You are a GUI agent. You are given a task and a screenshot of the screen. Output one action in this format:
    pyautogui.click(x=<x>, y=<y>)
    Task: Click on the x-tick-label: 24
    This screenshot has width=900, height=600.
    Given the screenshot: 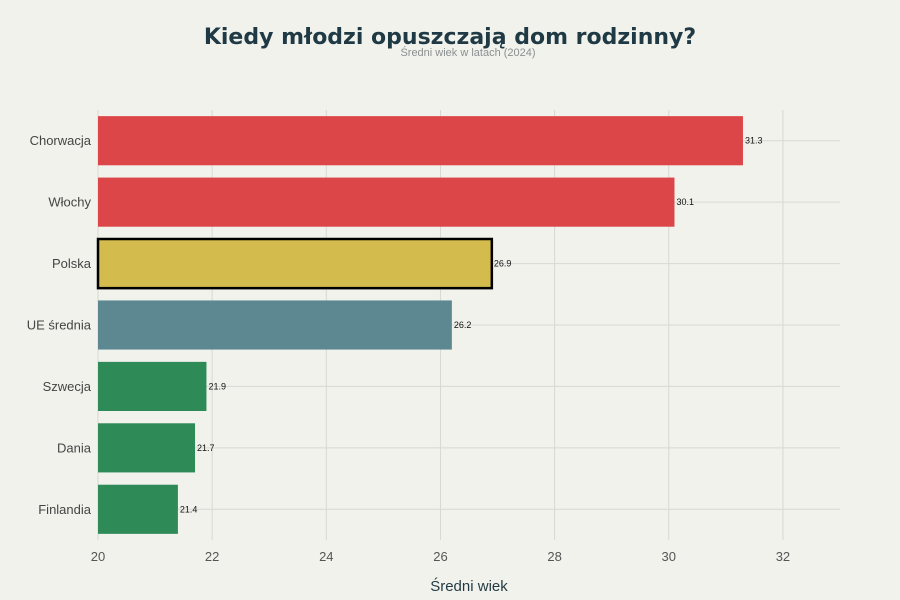 What is the action you would take?
    pyautogui.click(x=326, y=556)
    